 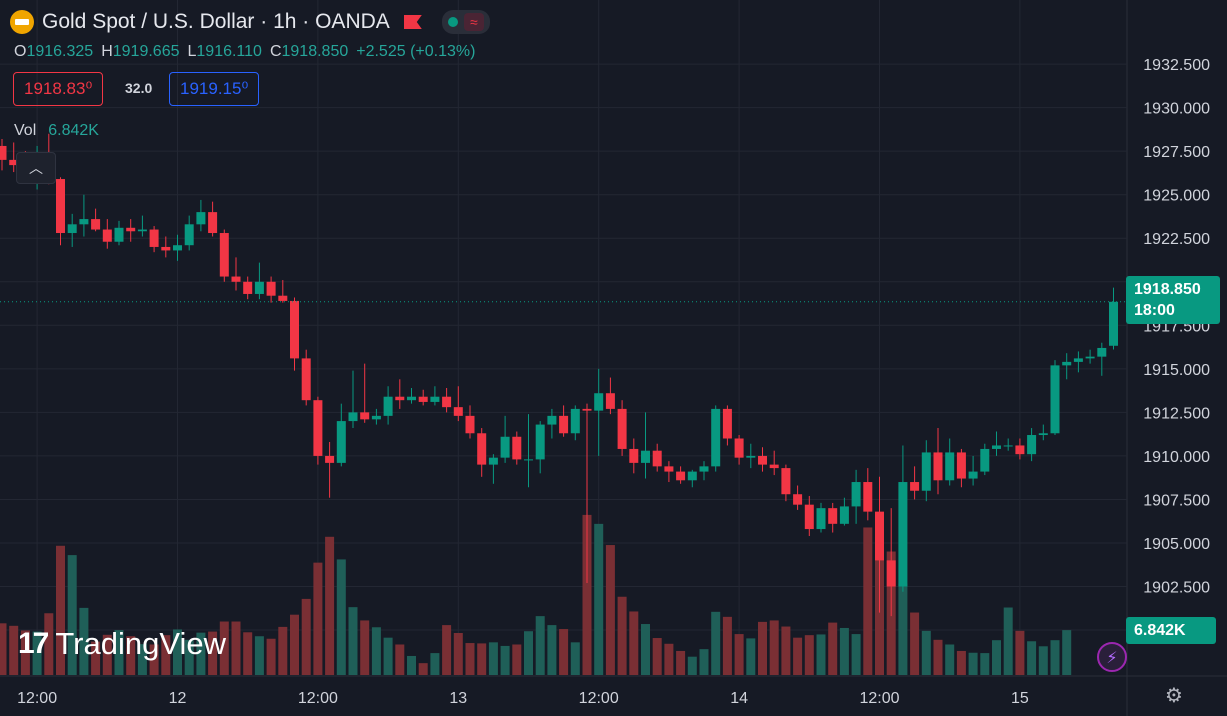 What do you see at coordinates (1176, 544) in the screenshot?
I see `price-tick-label: 1905.000` at bounding box center [1176, 544].